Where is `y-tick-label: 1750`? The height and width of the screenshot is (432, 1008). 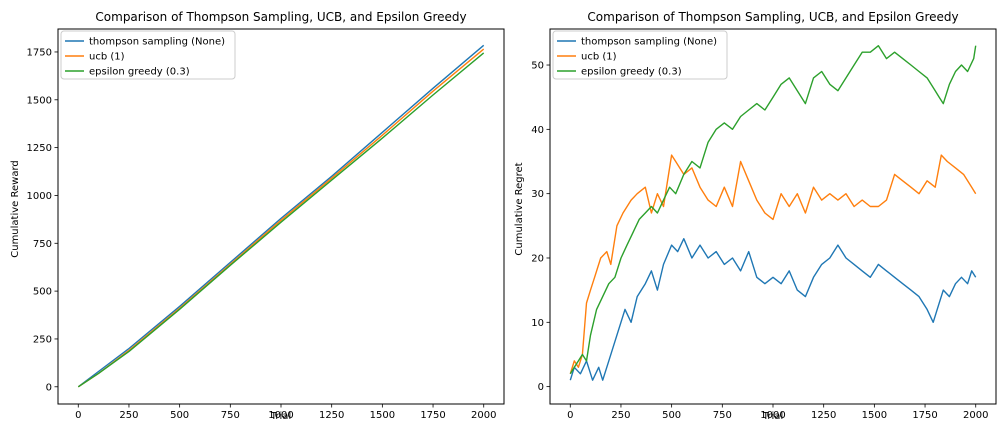 y-tick-label: 1750 is located at coordinates (39, 52).